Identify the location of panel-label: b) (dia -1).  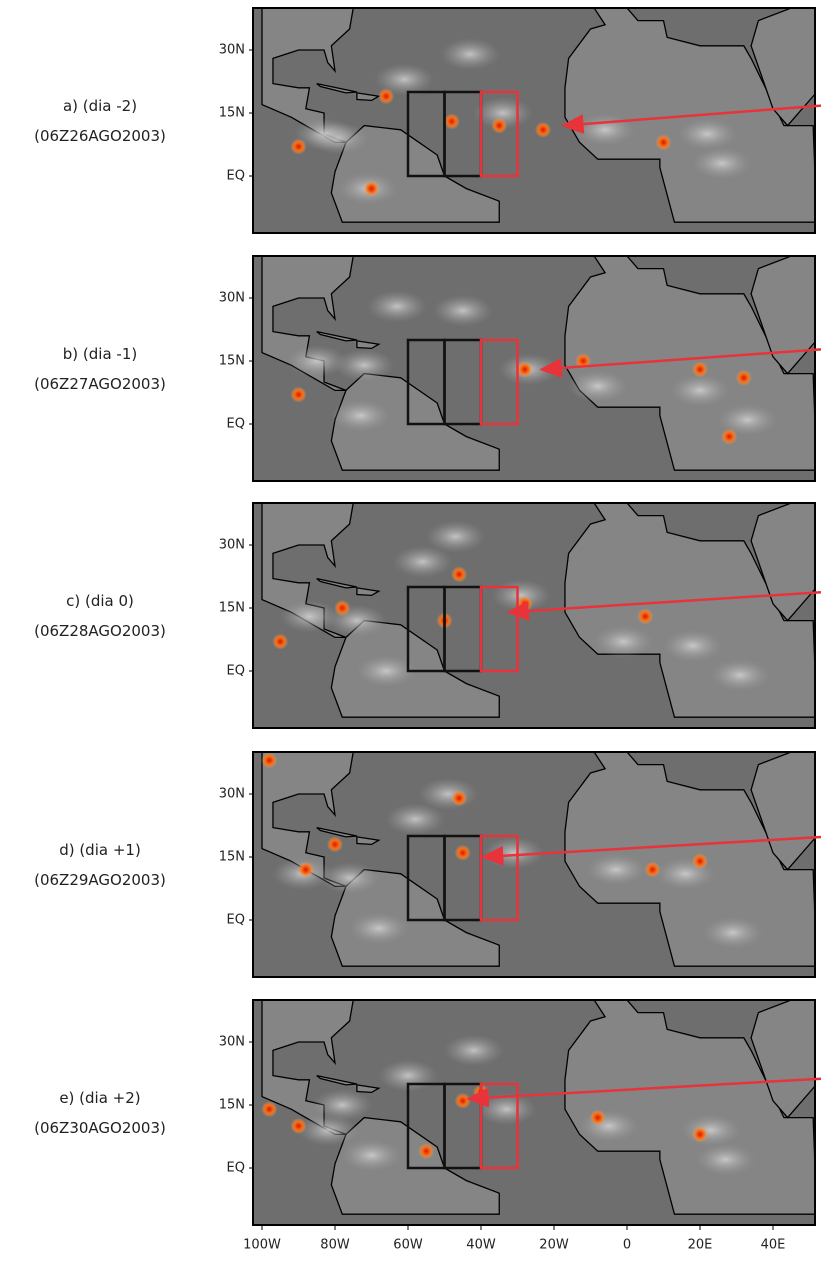
(100, 354).